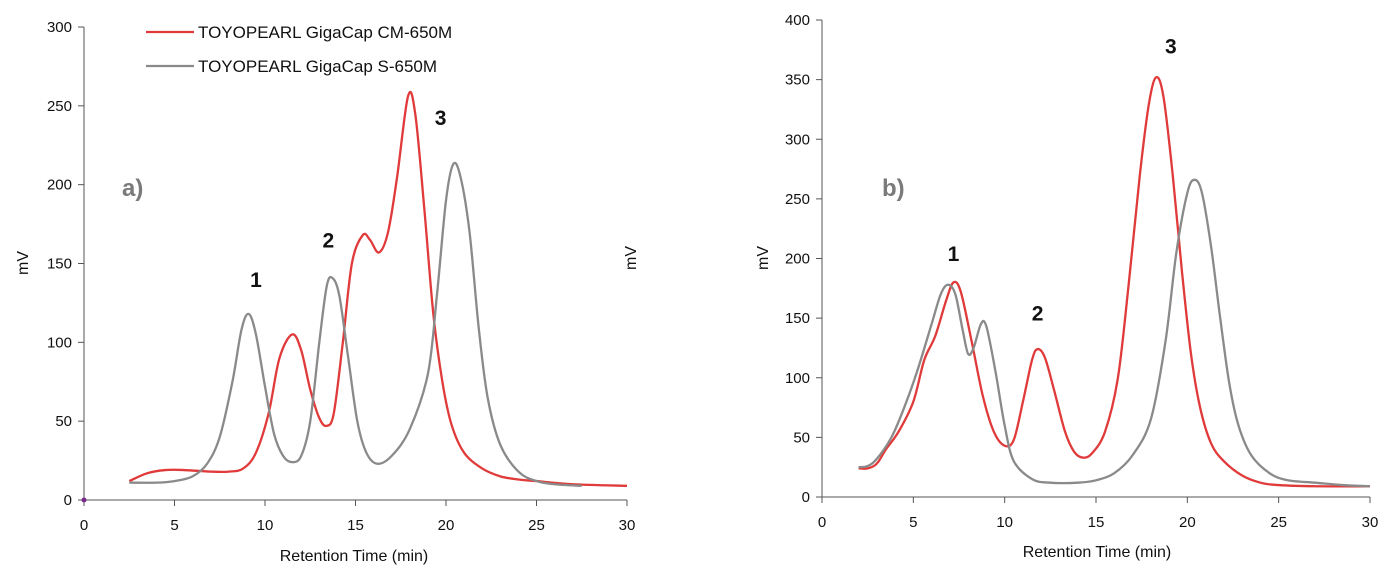 The width and height of the screenshot is (1396, 568). What do you see at coordinates (1171, 46) in the screenshot?
I see `peak-label-b-3: 3` at bounding box center [1171, 46].